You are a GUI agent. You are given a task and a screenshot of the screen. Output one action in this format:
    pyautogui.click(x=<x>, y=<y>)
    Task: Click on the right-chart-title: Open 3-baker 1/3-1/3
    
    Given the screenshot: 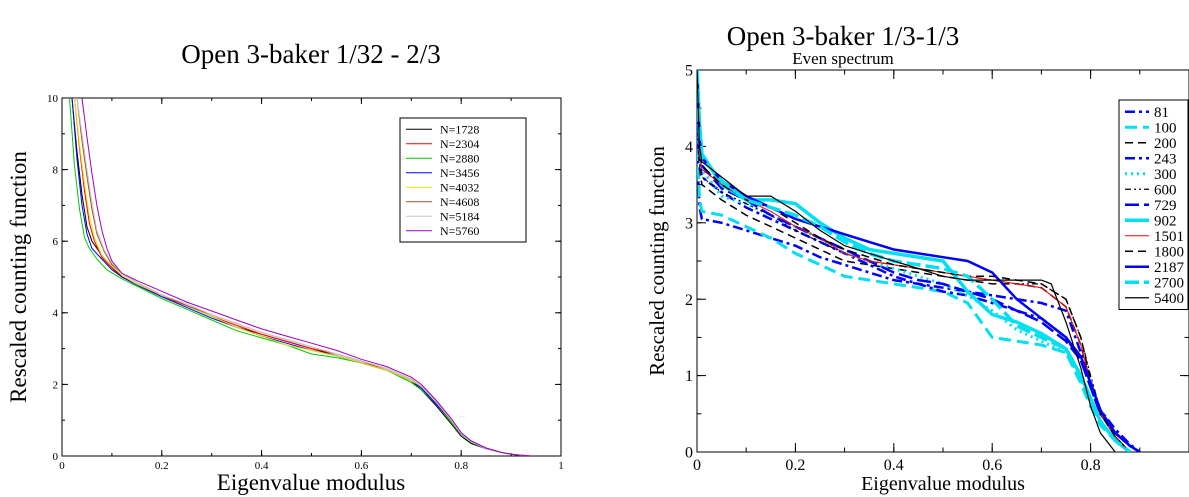 What is the action you would take?
    pyautogui.click(x=843, y=36)
    